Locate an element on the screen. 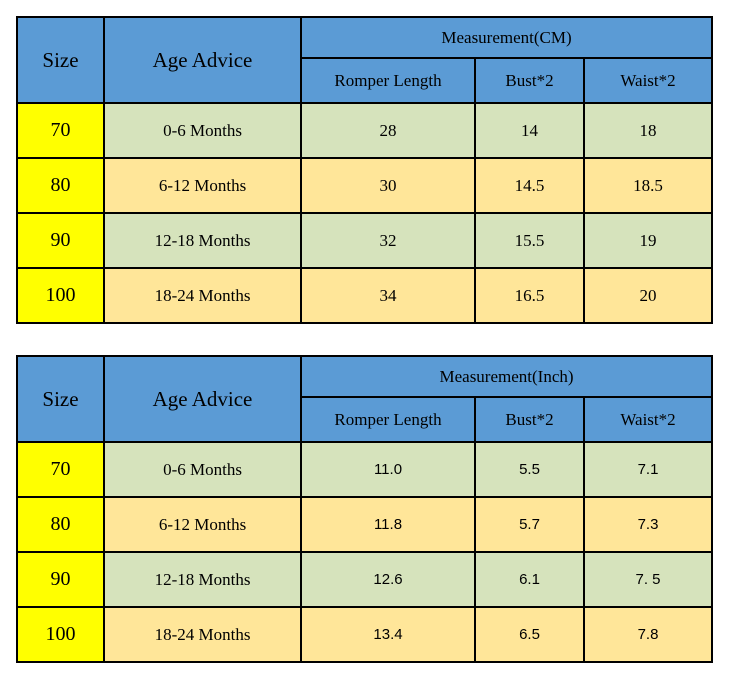 Image resolution: width=739 pixels, height=687 pixels. waist-value: 20 is located at coordinates (648, 295).